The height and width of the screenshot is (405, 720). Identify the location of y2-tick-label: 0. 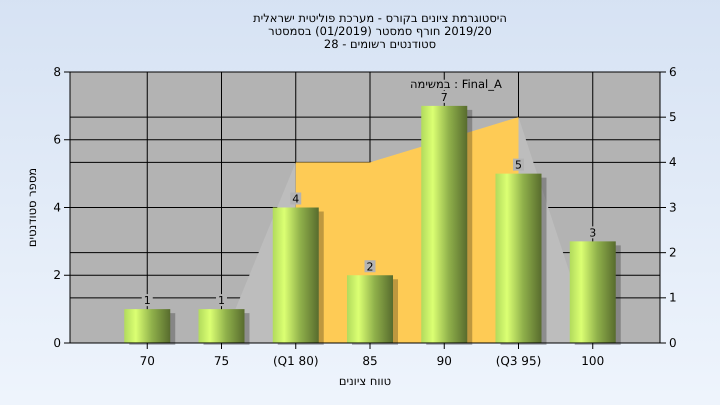
(673, 343).